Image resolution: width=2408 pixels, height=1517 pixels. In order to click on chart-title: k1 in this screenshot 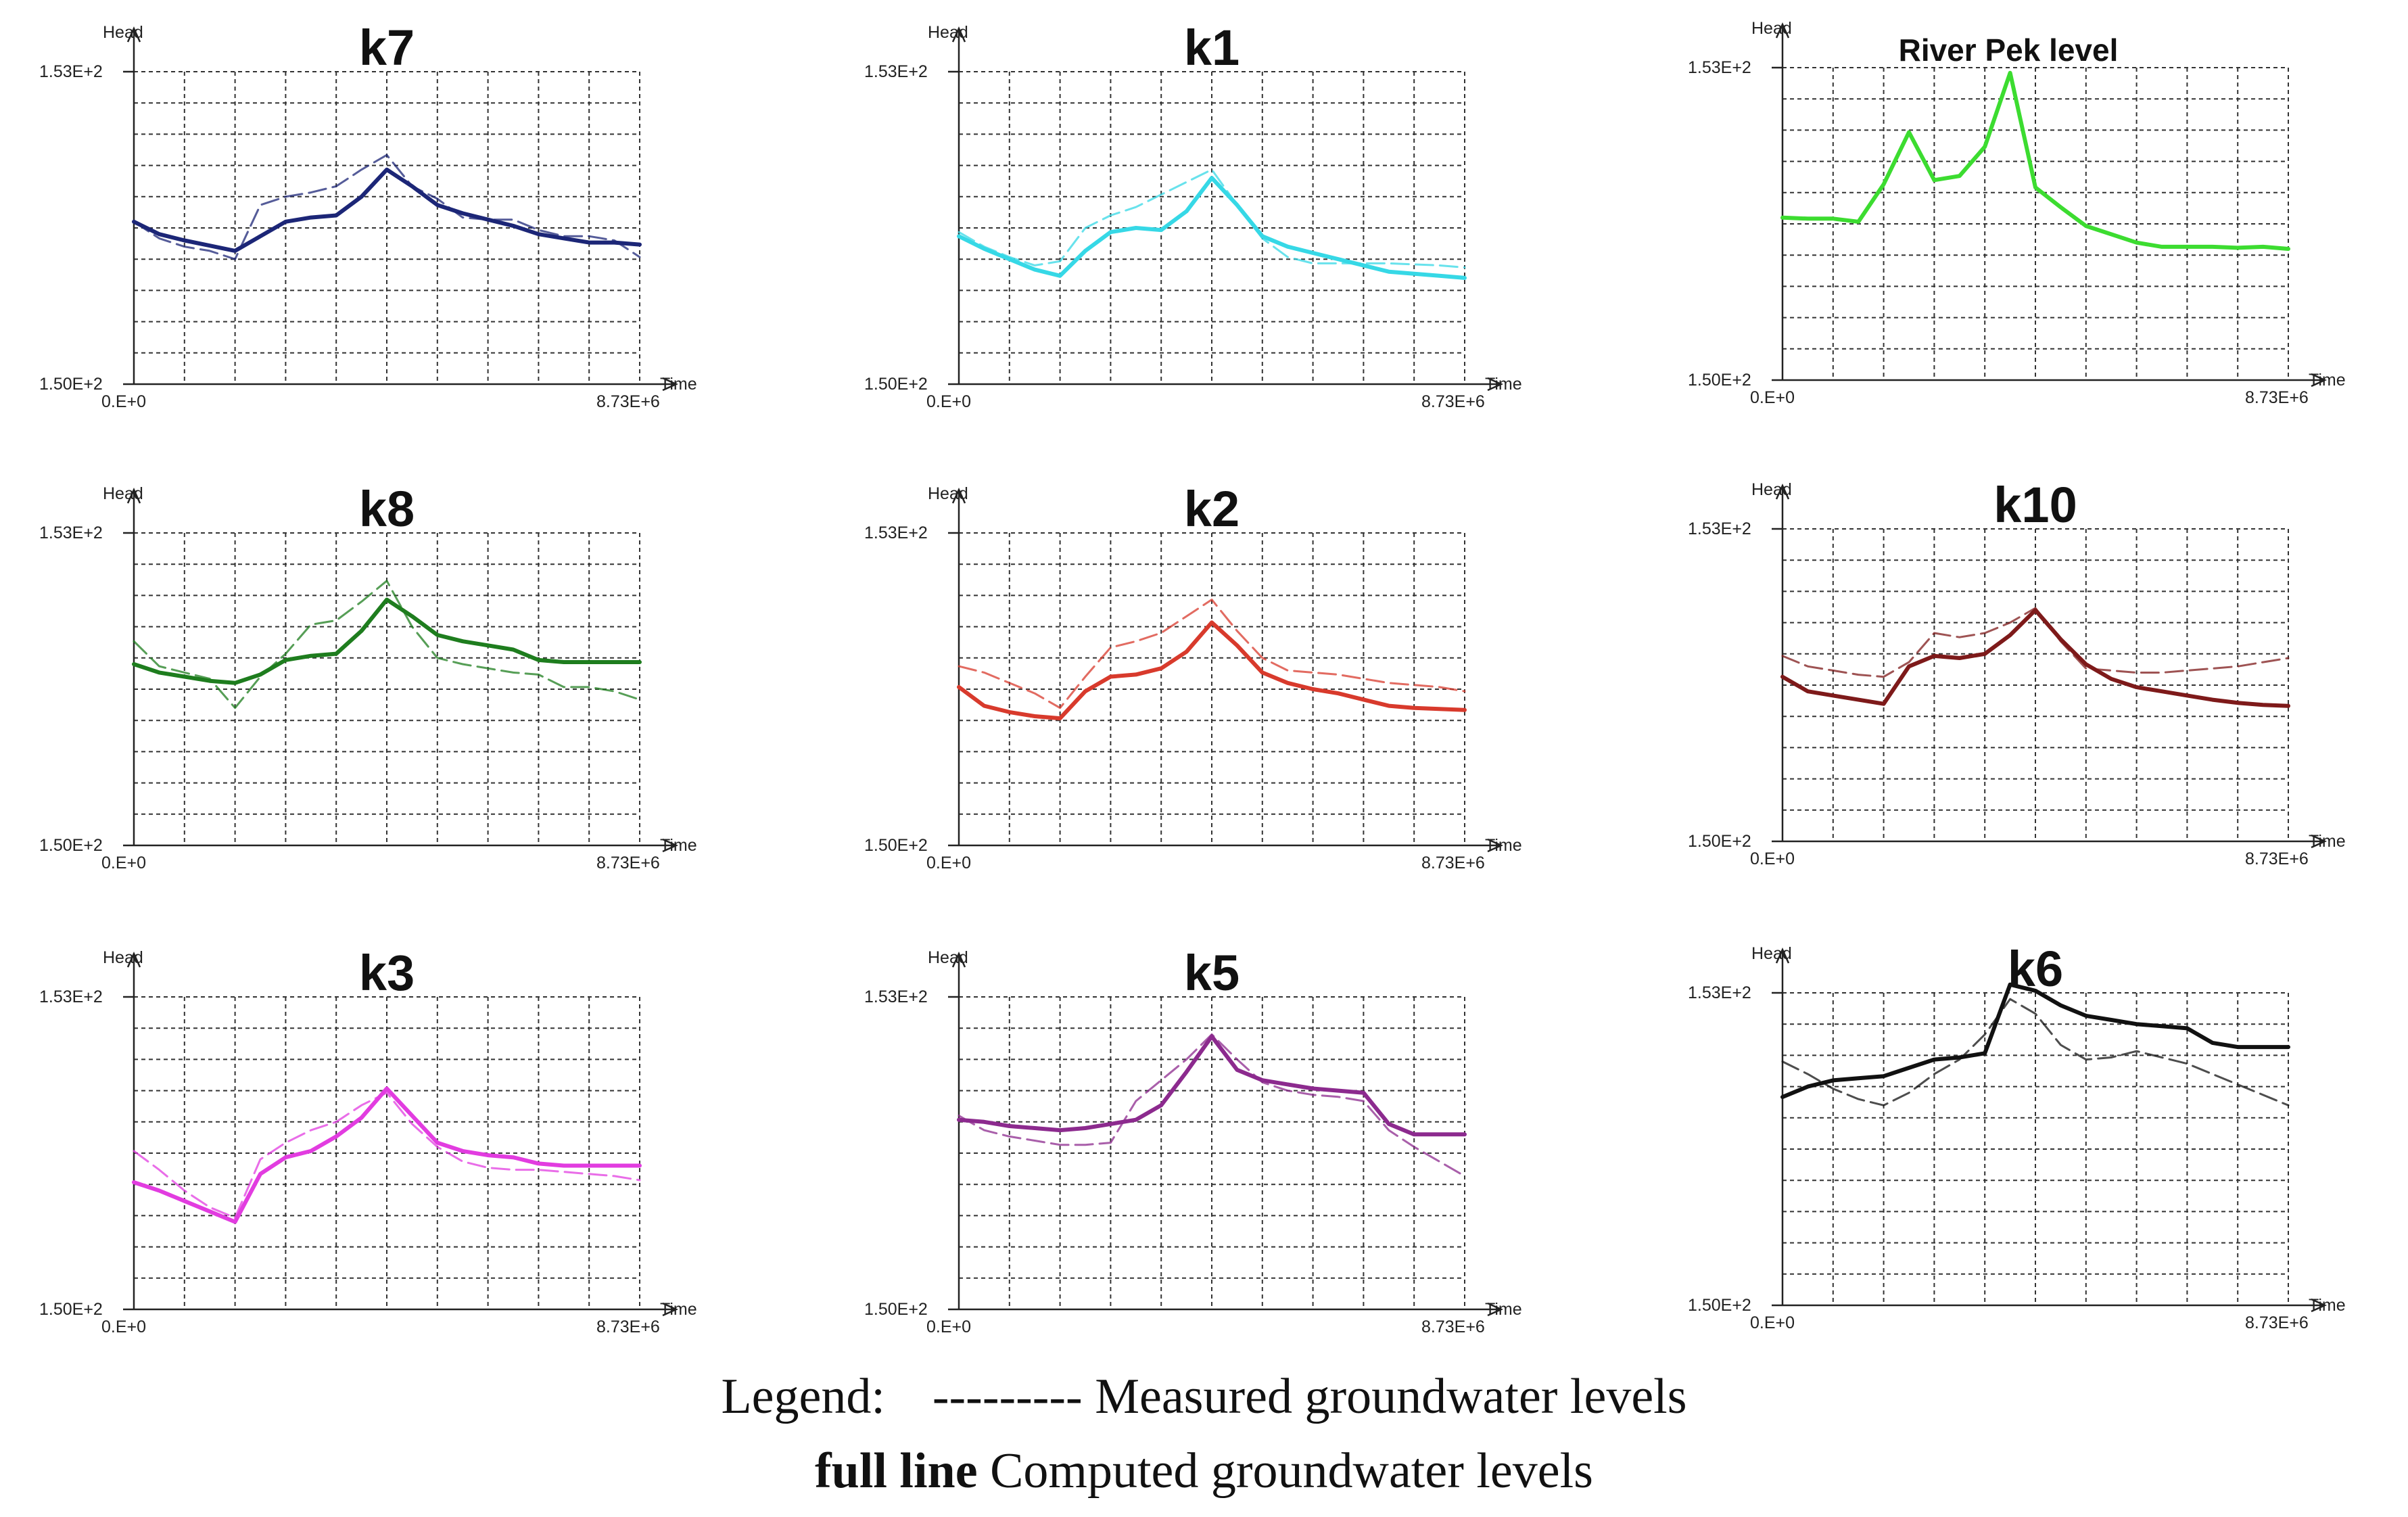, I will do `click(1212, 48)`.